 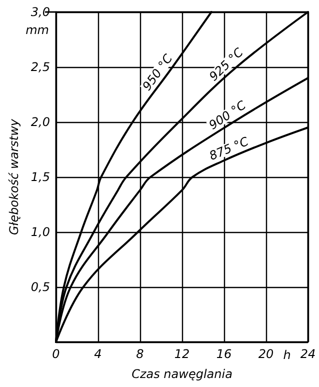 I want to click on y-tick-label: 1,0, so click(x=40, y=232).